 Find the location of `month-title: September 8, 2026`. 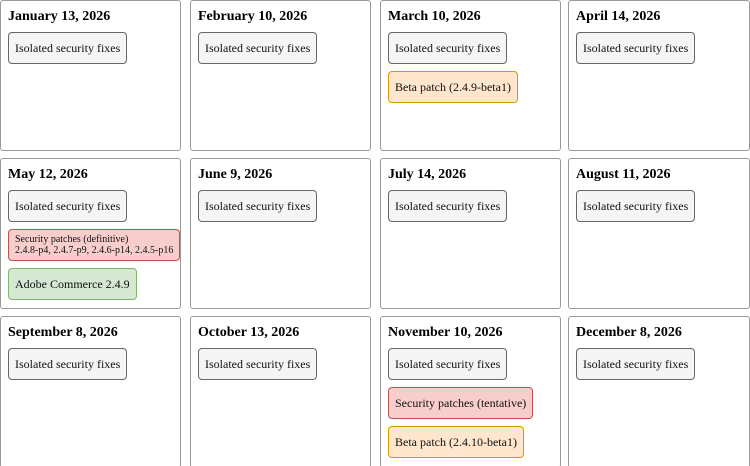

month-title: September 8, 2026 is located at coordinates (63, 332).